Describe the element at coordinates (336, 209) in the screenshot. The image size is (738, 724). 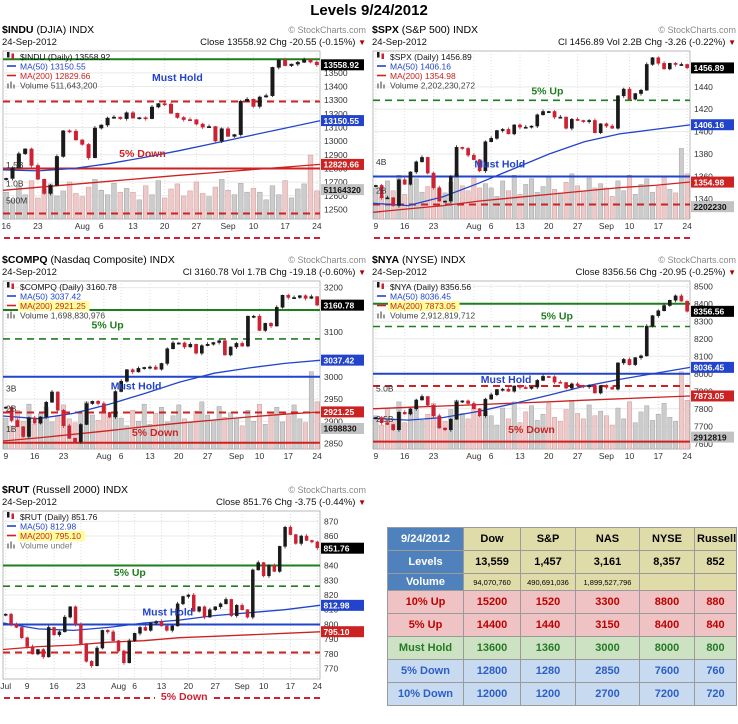
I see `svg-text: 12500` at that location.